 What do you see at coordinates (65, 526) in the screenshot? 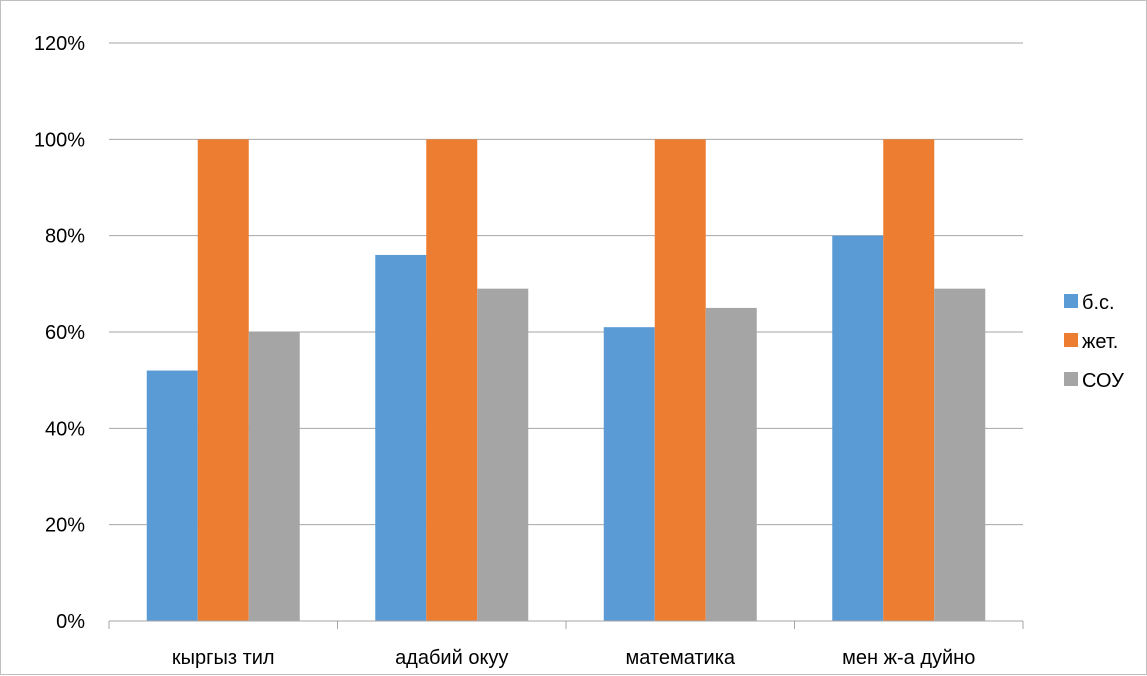
I see `y-tick-label: 20%` at bounding box center [65, 526].